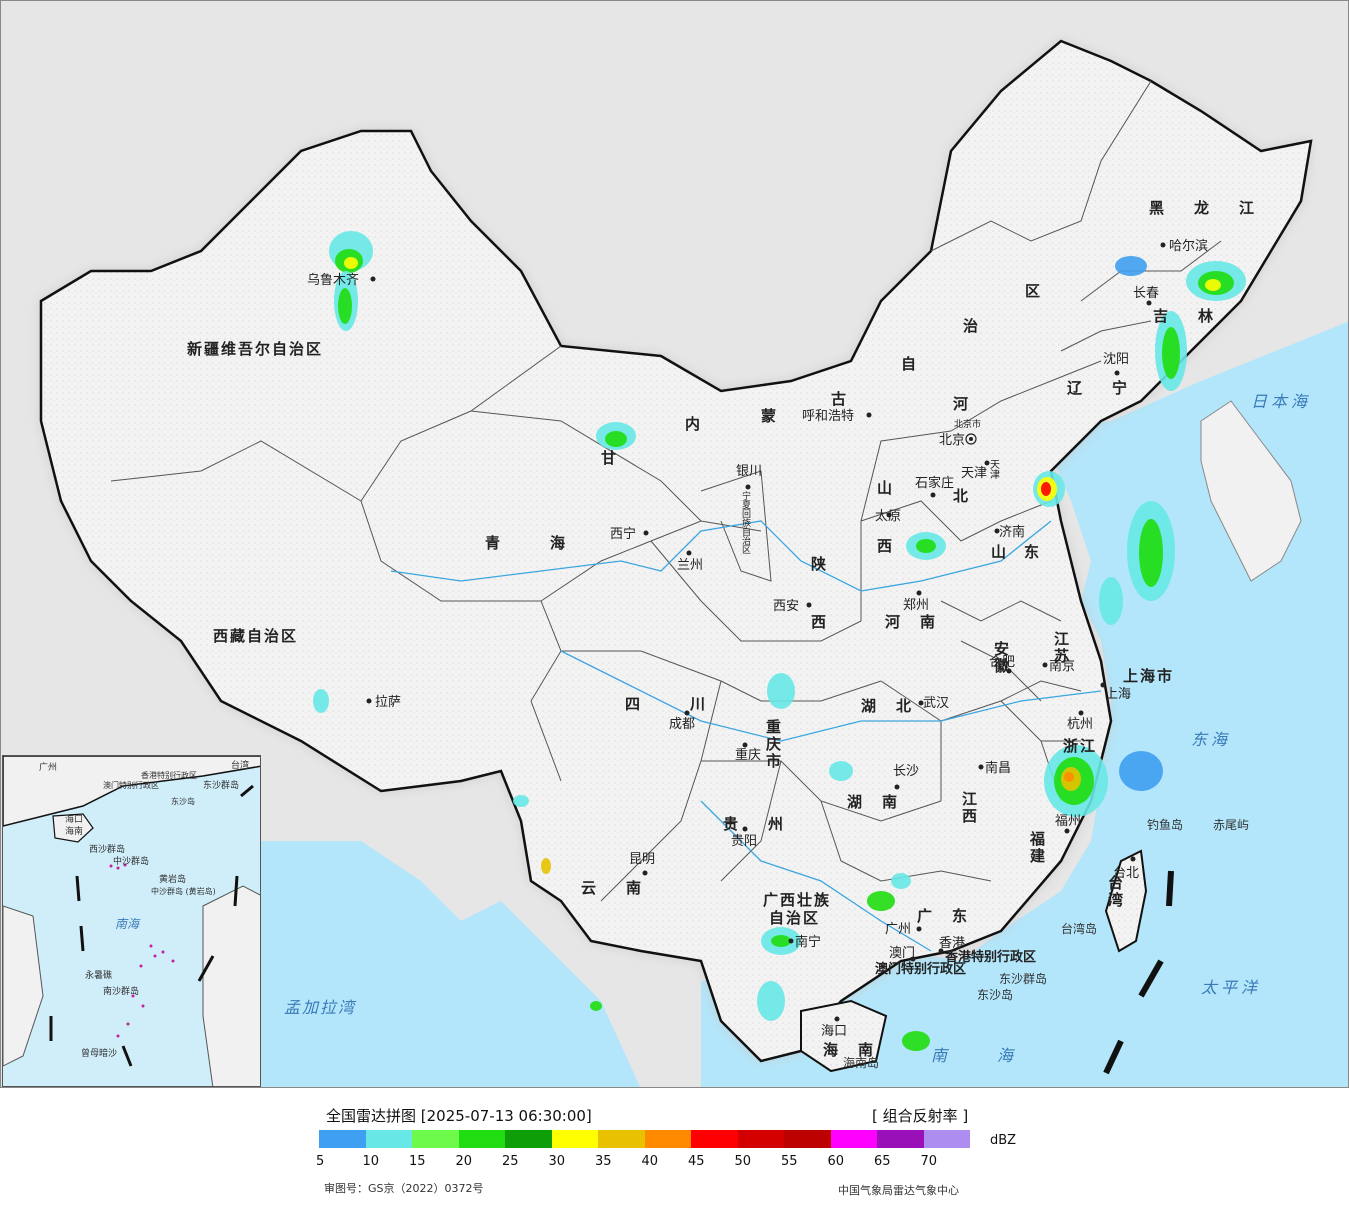 The height and width of the screenshot is (1208, 1349). What do you see at coordinates (693, 424) in the screenshot?
I see `label-nei: 内` at bounding box center [693, 424].